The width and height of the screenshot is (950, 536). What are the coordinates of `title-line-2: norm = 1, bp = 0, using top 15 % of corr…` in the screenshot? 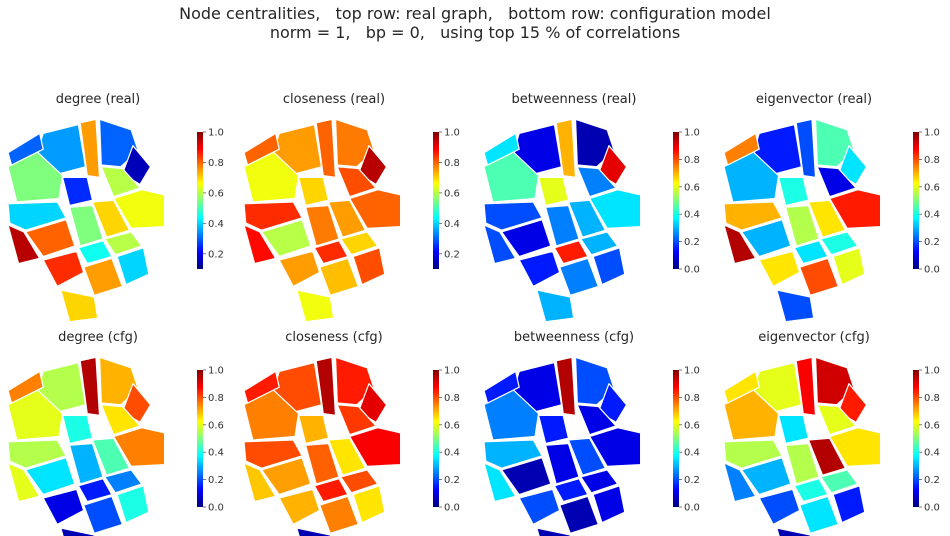 It's located at (475, 32).